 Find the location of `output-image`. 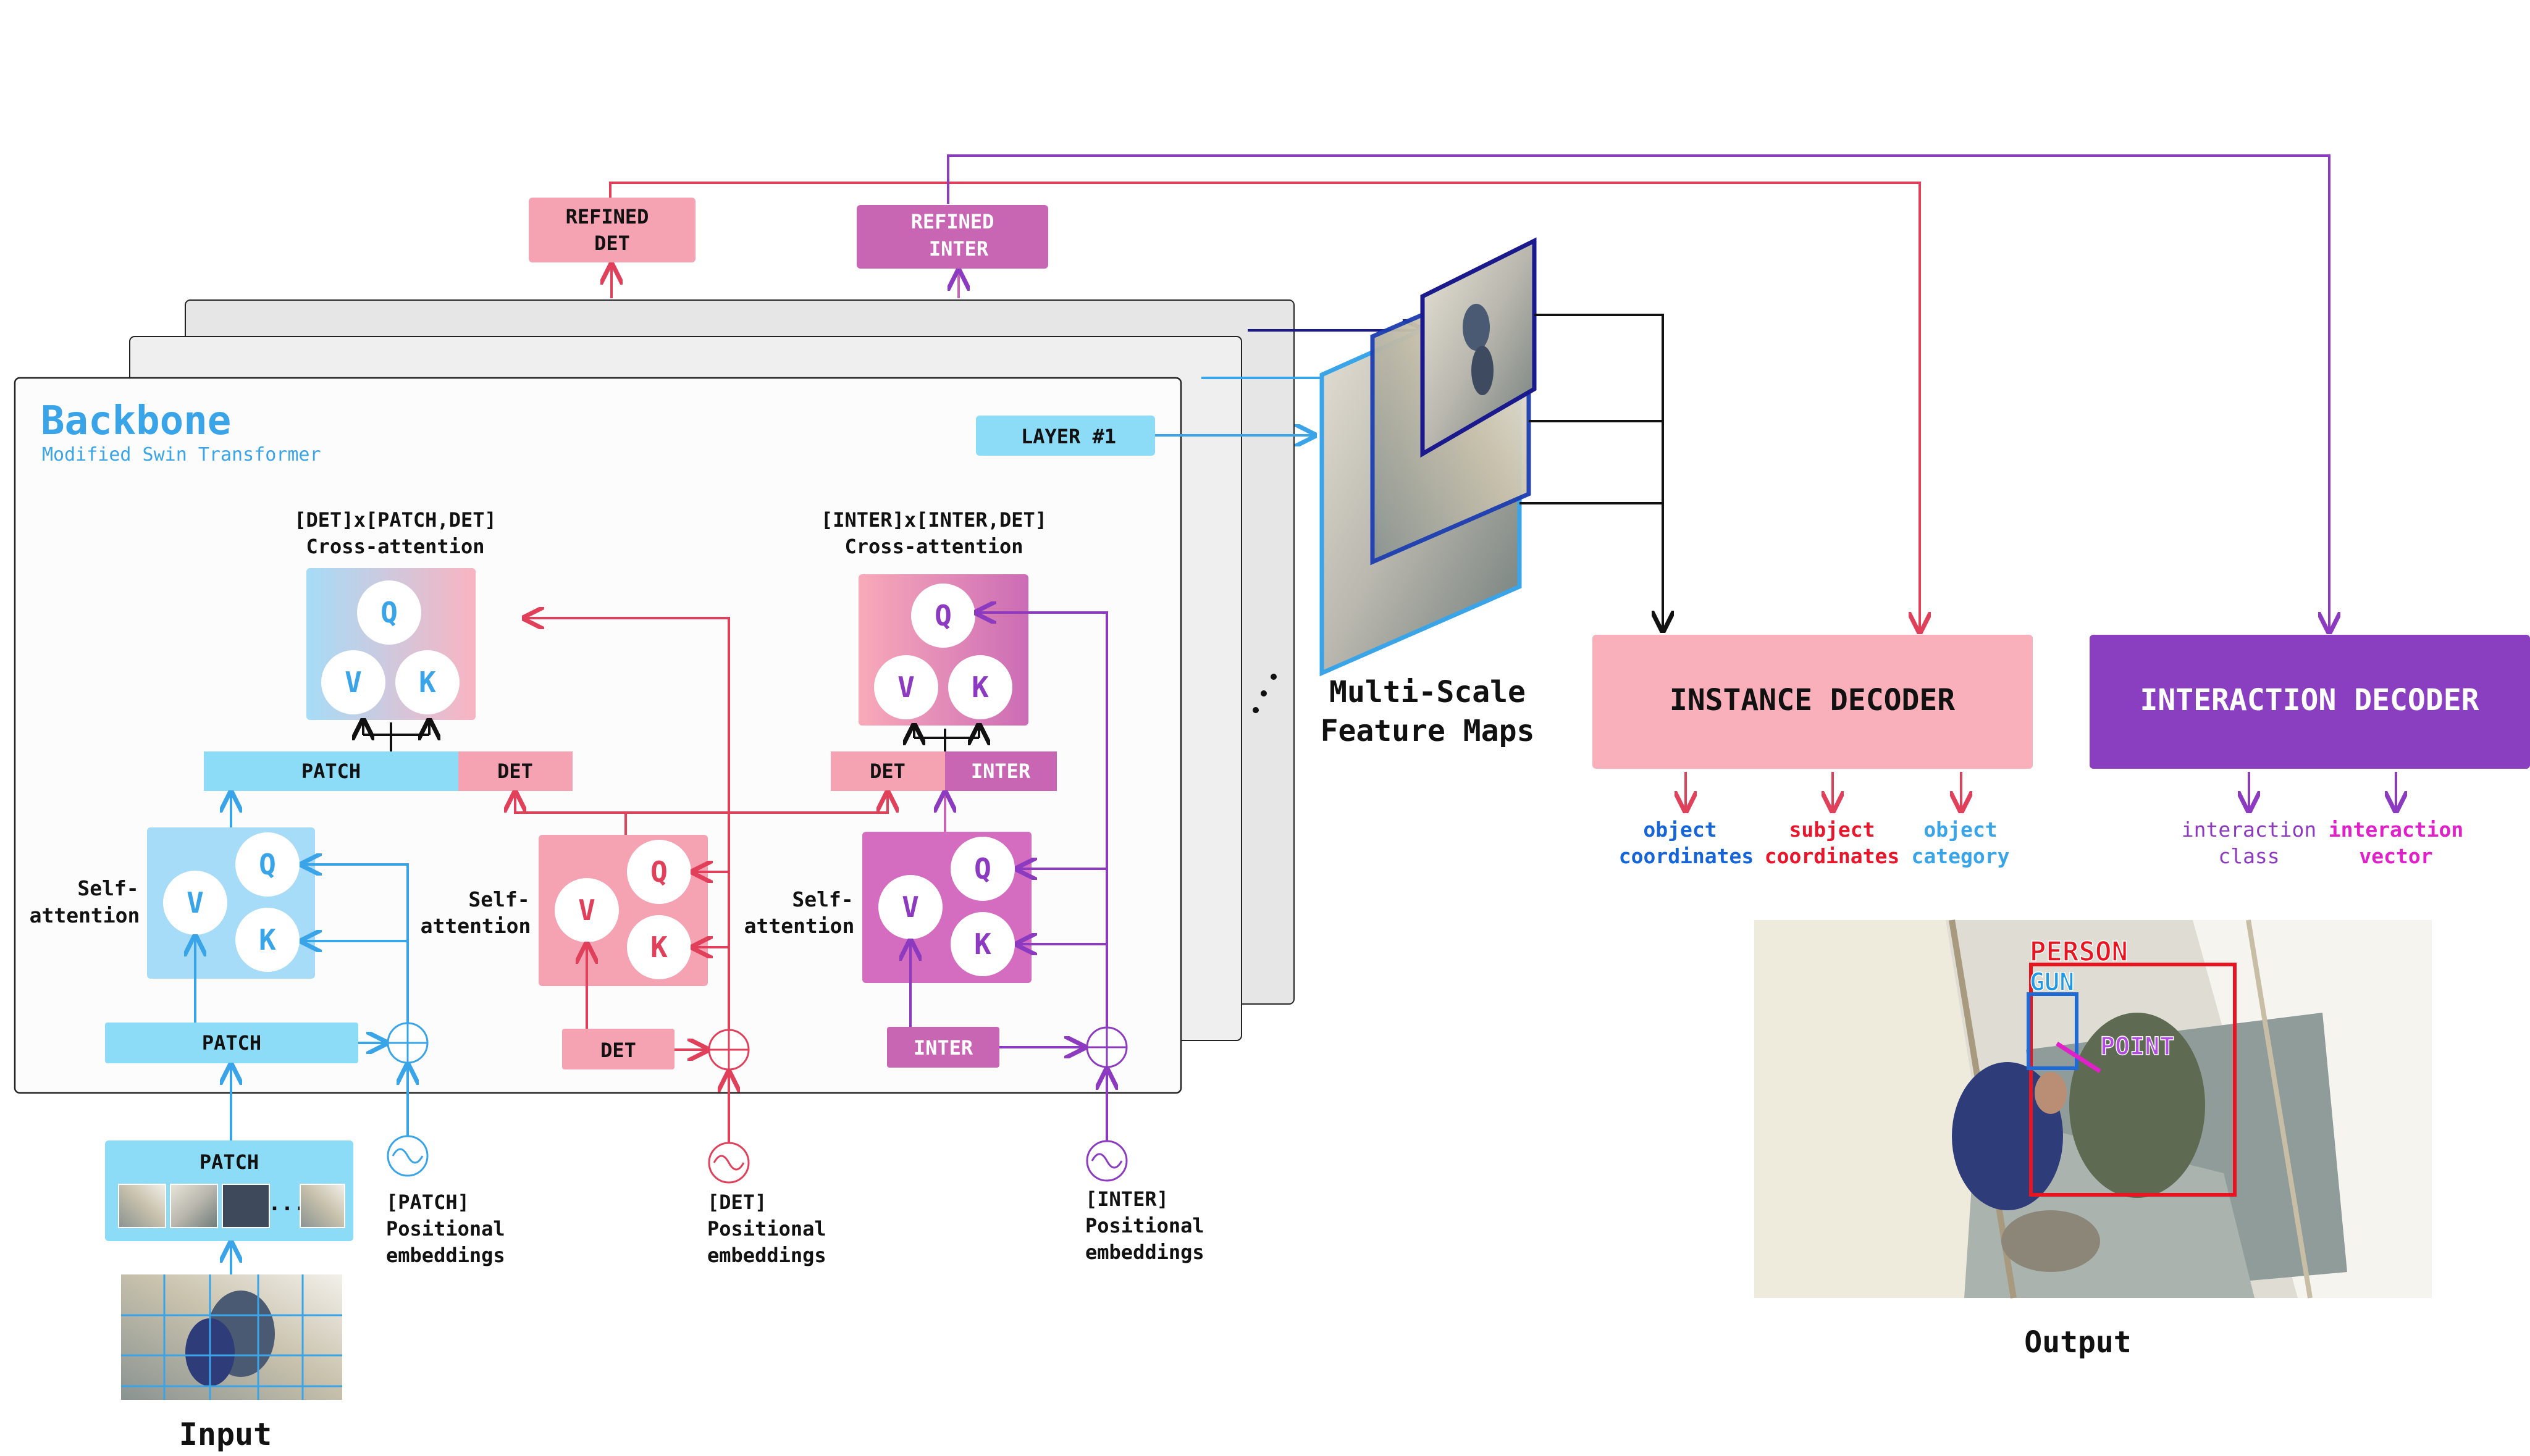

output-image is located at coordinates (2093, 1109).